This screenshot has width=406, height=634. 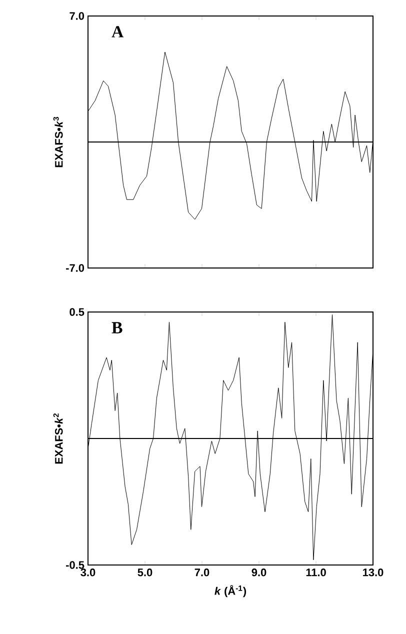 What do you see at coordinates (230, 591) in the screenshot?
I see `x-axis-title: k (Å$^{-1}$)` at bounding box center [230, 591].